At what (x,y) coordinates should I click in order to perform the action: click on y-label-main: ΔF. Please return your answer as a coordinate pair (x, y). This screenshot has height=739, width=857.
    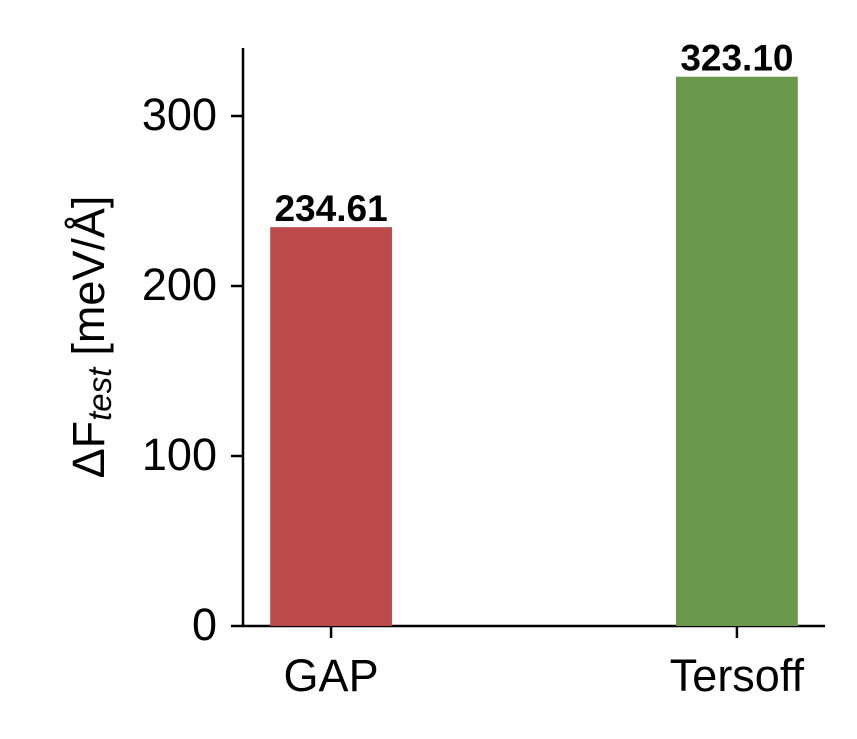
    Looking at the image, I should click on (88, 450).